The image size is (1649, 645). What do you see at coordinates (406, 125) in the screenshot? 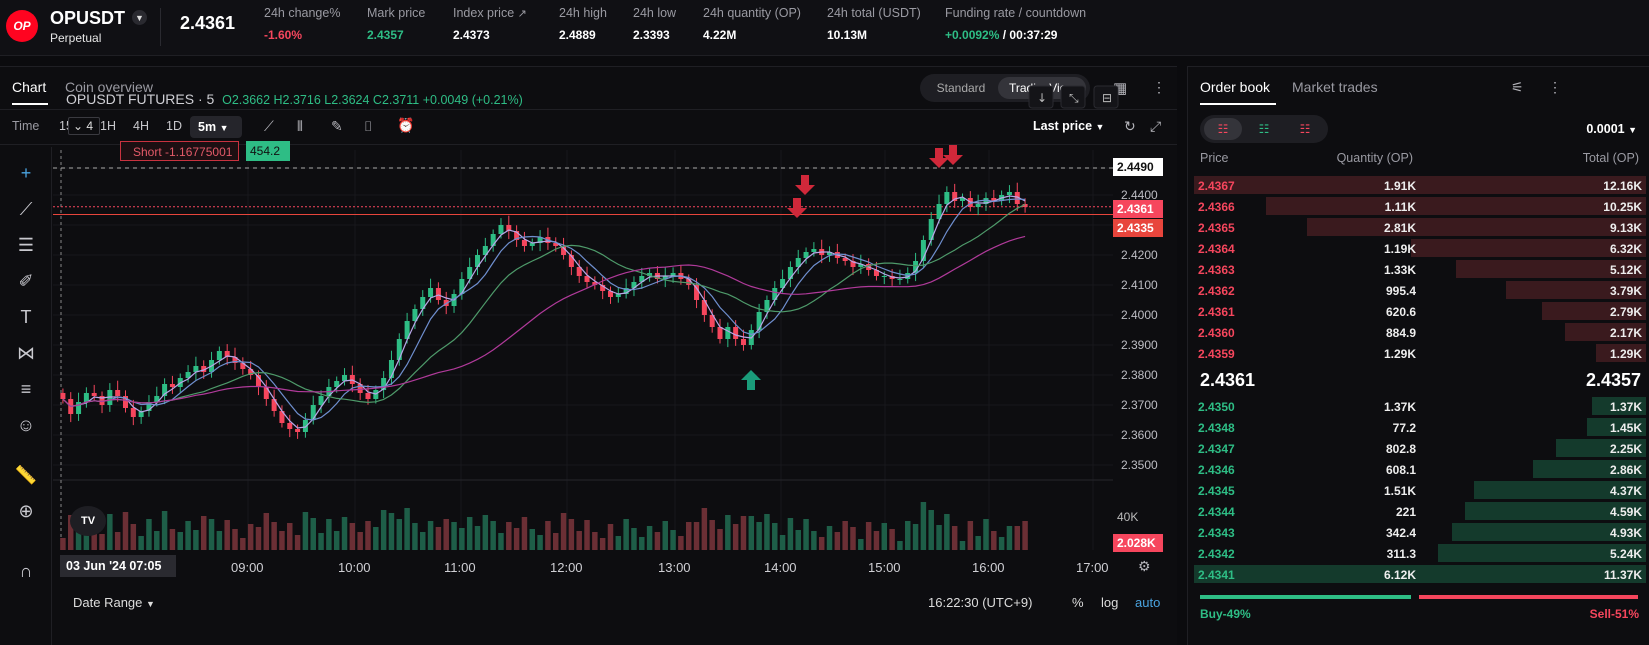
I see `alarm-clock-icon: ⏰` at bounding box center [406, 125].